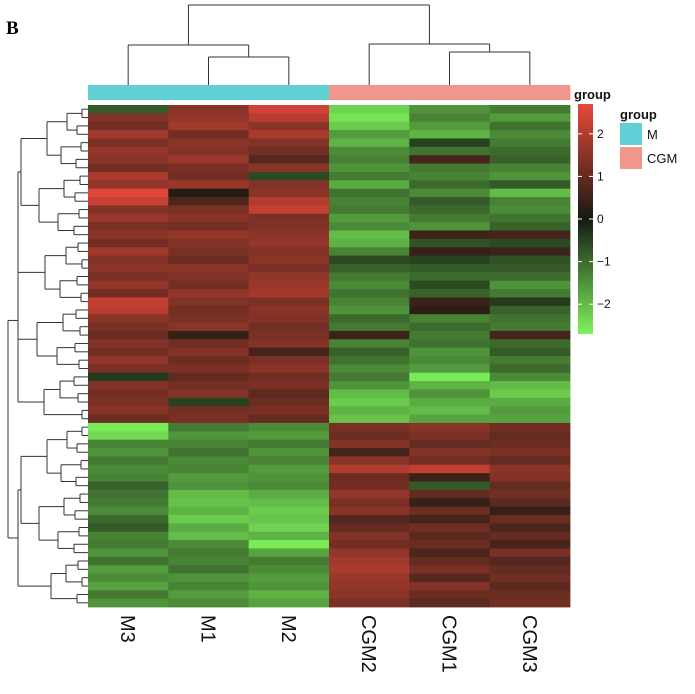  I want to click on column-label: CGM1, so click(449, 644).